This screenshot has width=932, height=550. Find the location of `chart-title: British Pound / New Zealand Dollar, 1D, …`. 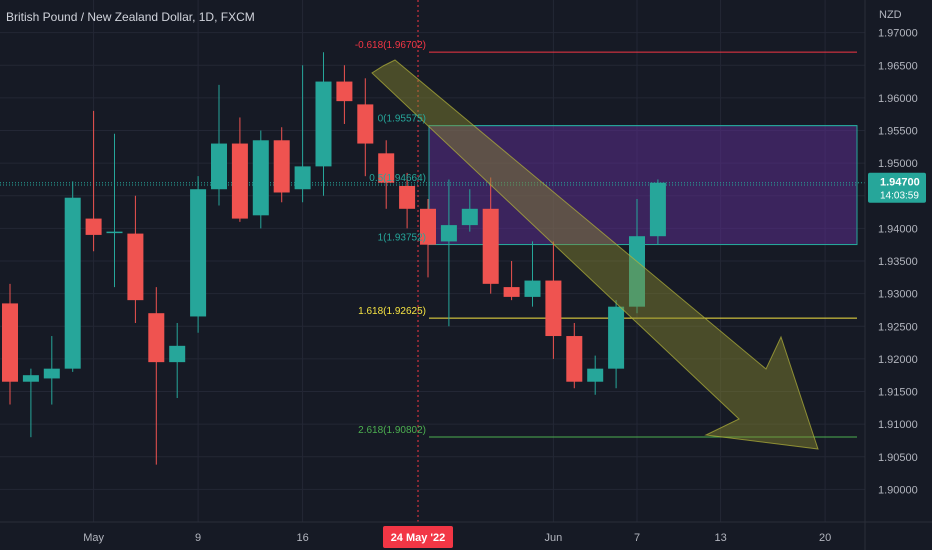

chart-title: British Pound / New Zealand Dollar, 1D, … is located at coordinates (130, 17).